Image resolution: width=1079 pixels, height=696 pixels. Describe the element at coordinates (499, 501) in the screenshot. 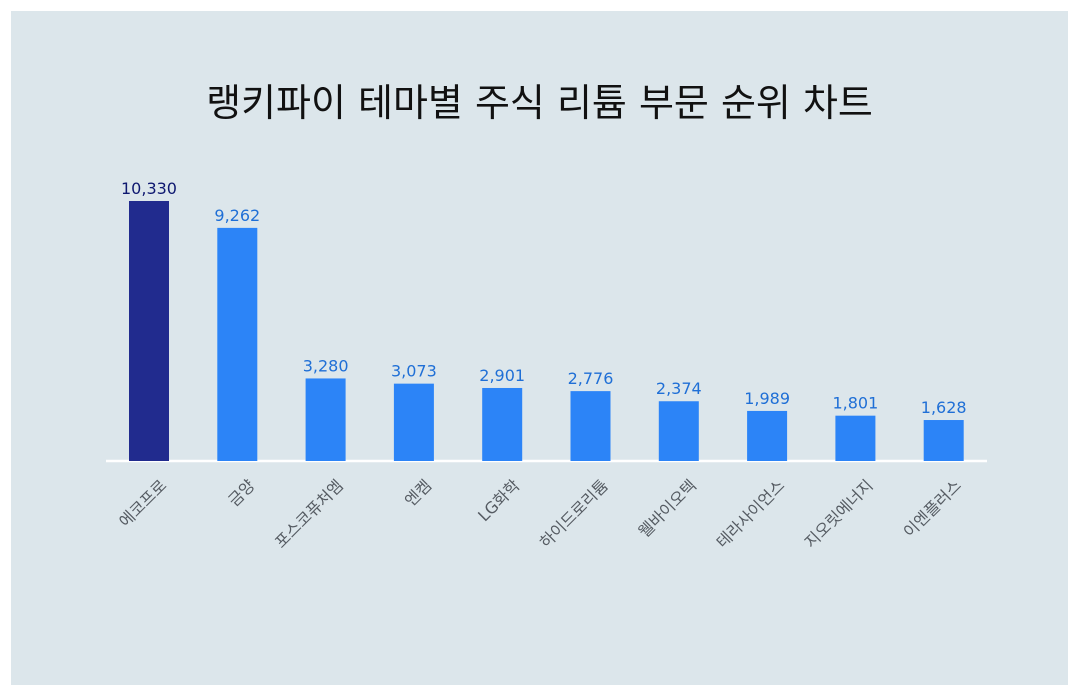

I see `category-label-5: LG화학` at that location.